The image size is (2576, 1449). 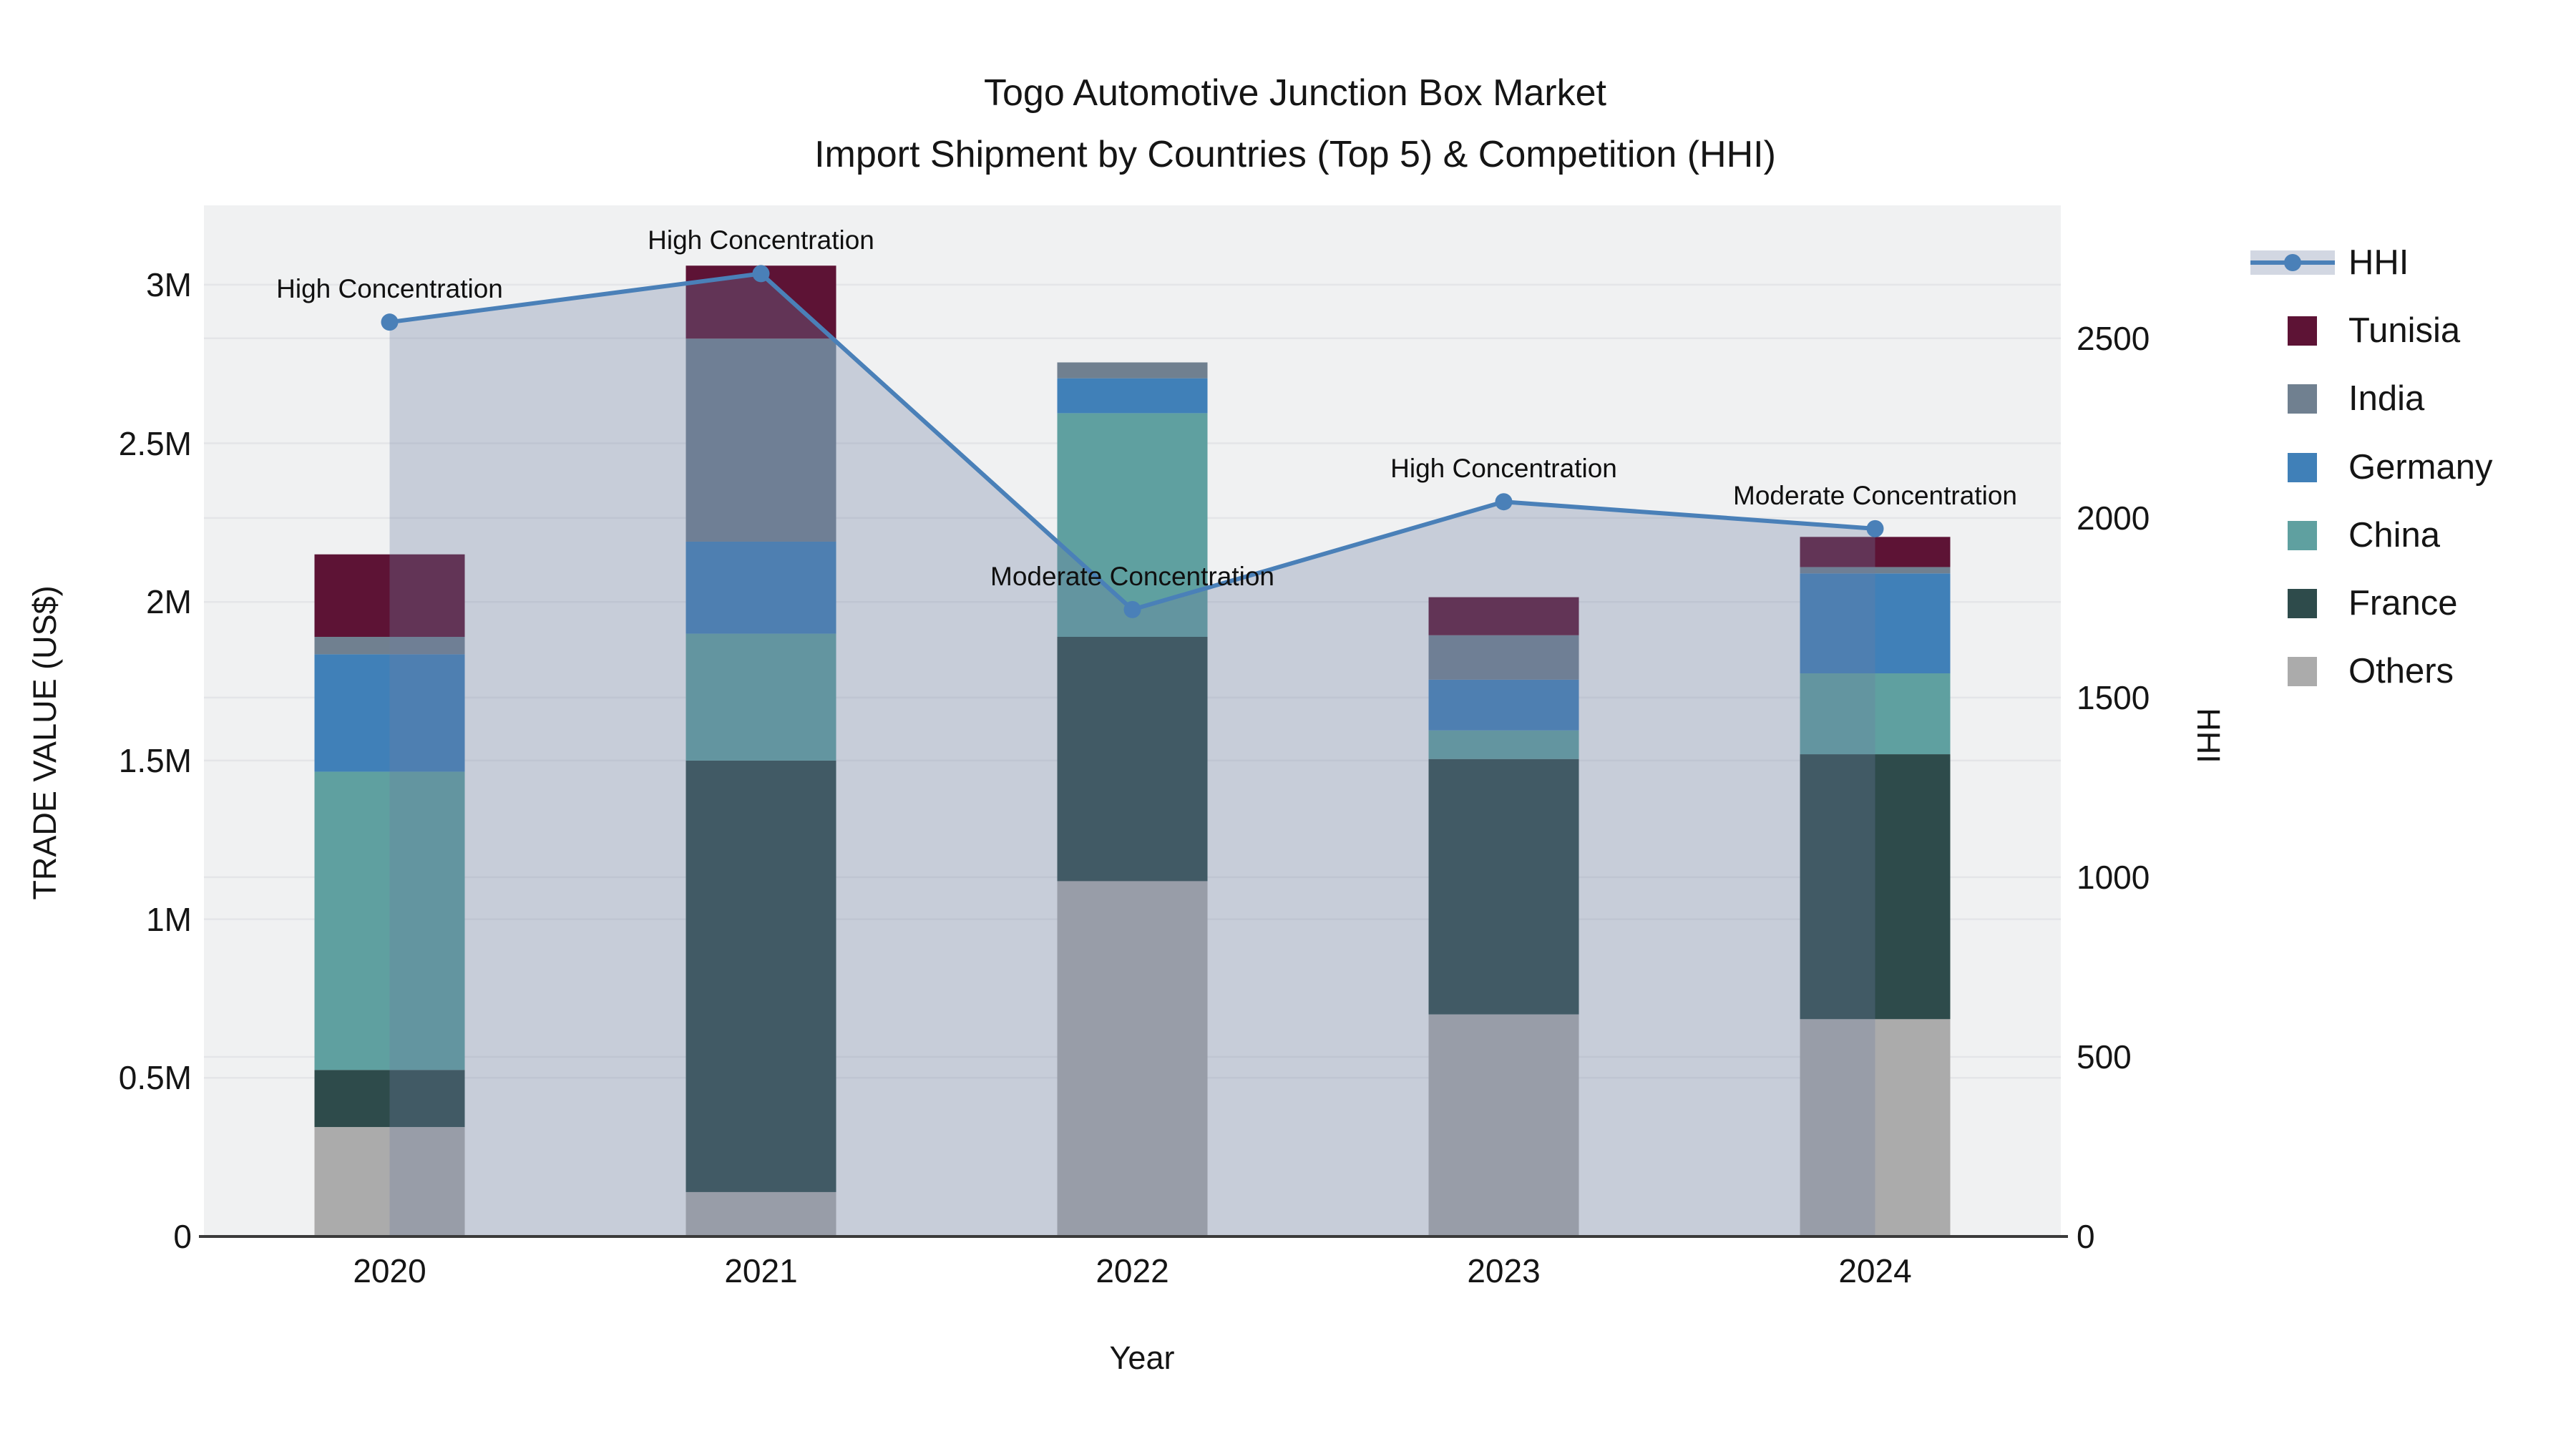 I want to click on germany-color-swatch, so click(x=2302, y=467).